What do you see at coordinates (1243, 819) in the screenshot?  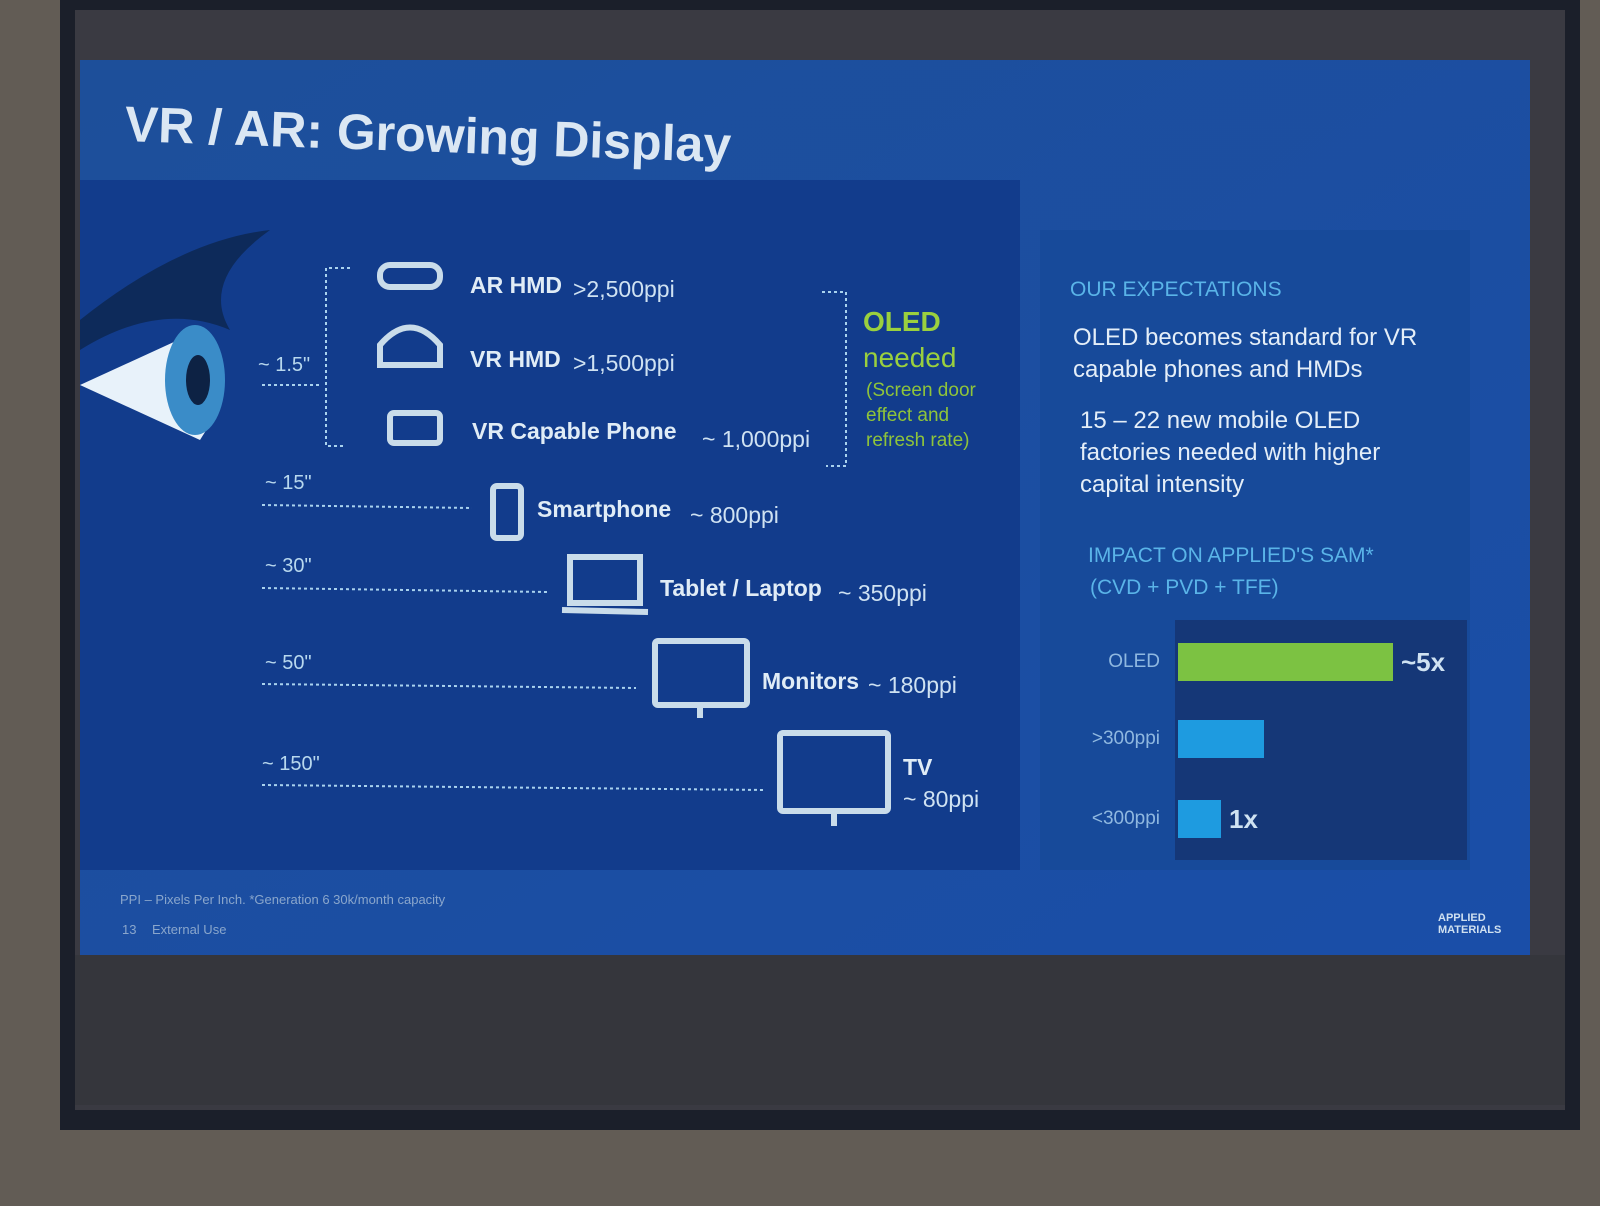 I see `bar-value-label: 1x` at bounding box center [1243, 819].